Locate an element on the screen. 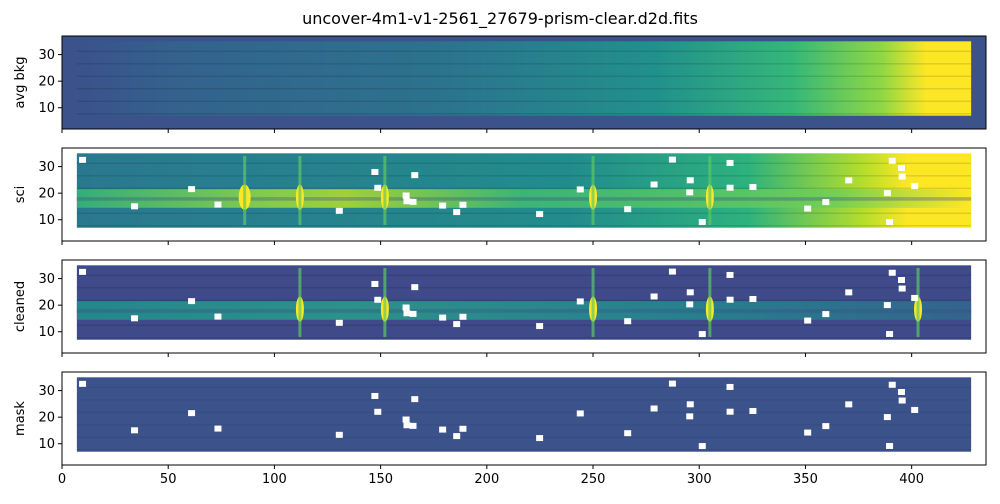  x-tick-label: 0 is located at coordinates (62, 479).